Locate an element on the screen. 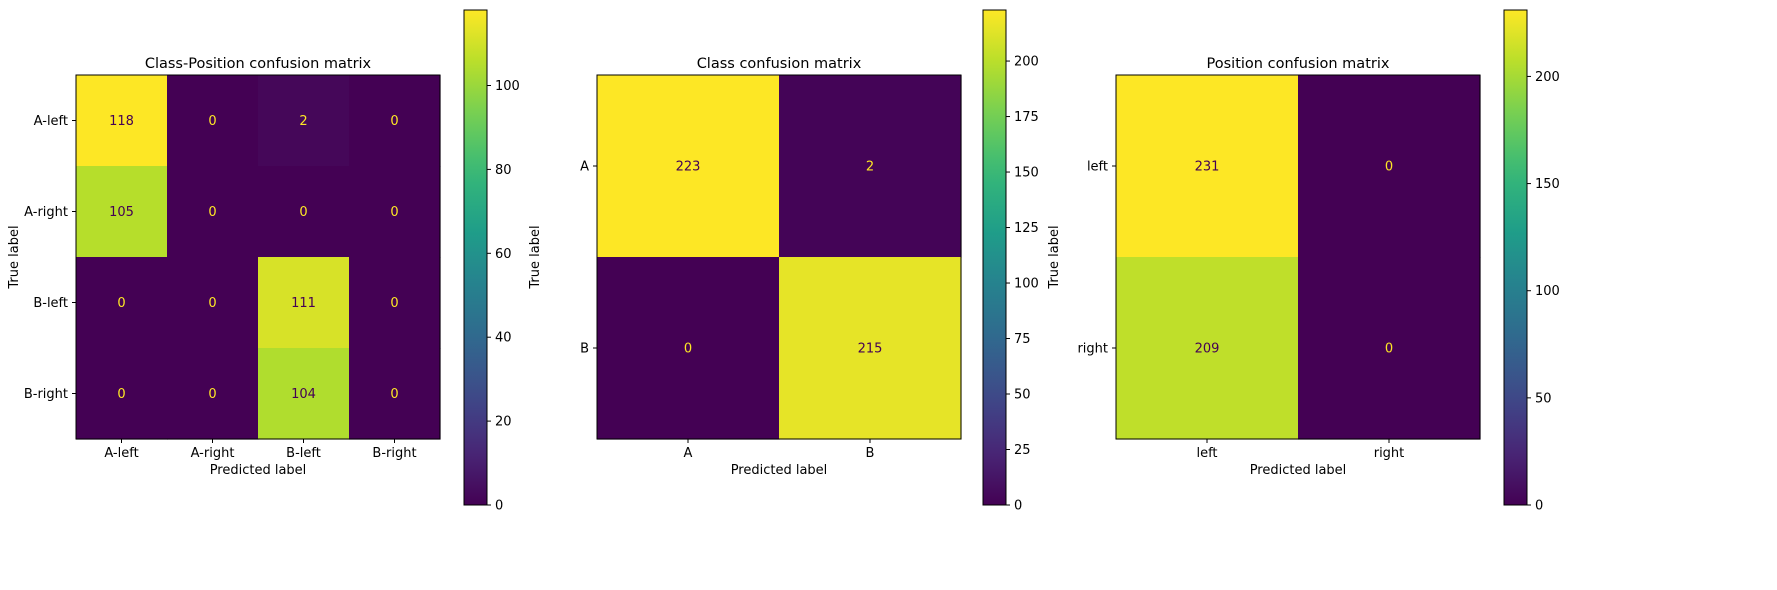 The height and width of the screenshot is (590, 1777). cell-value-label: 111 is located at coordinates (303, 303).